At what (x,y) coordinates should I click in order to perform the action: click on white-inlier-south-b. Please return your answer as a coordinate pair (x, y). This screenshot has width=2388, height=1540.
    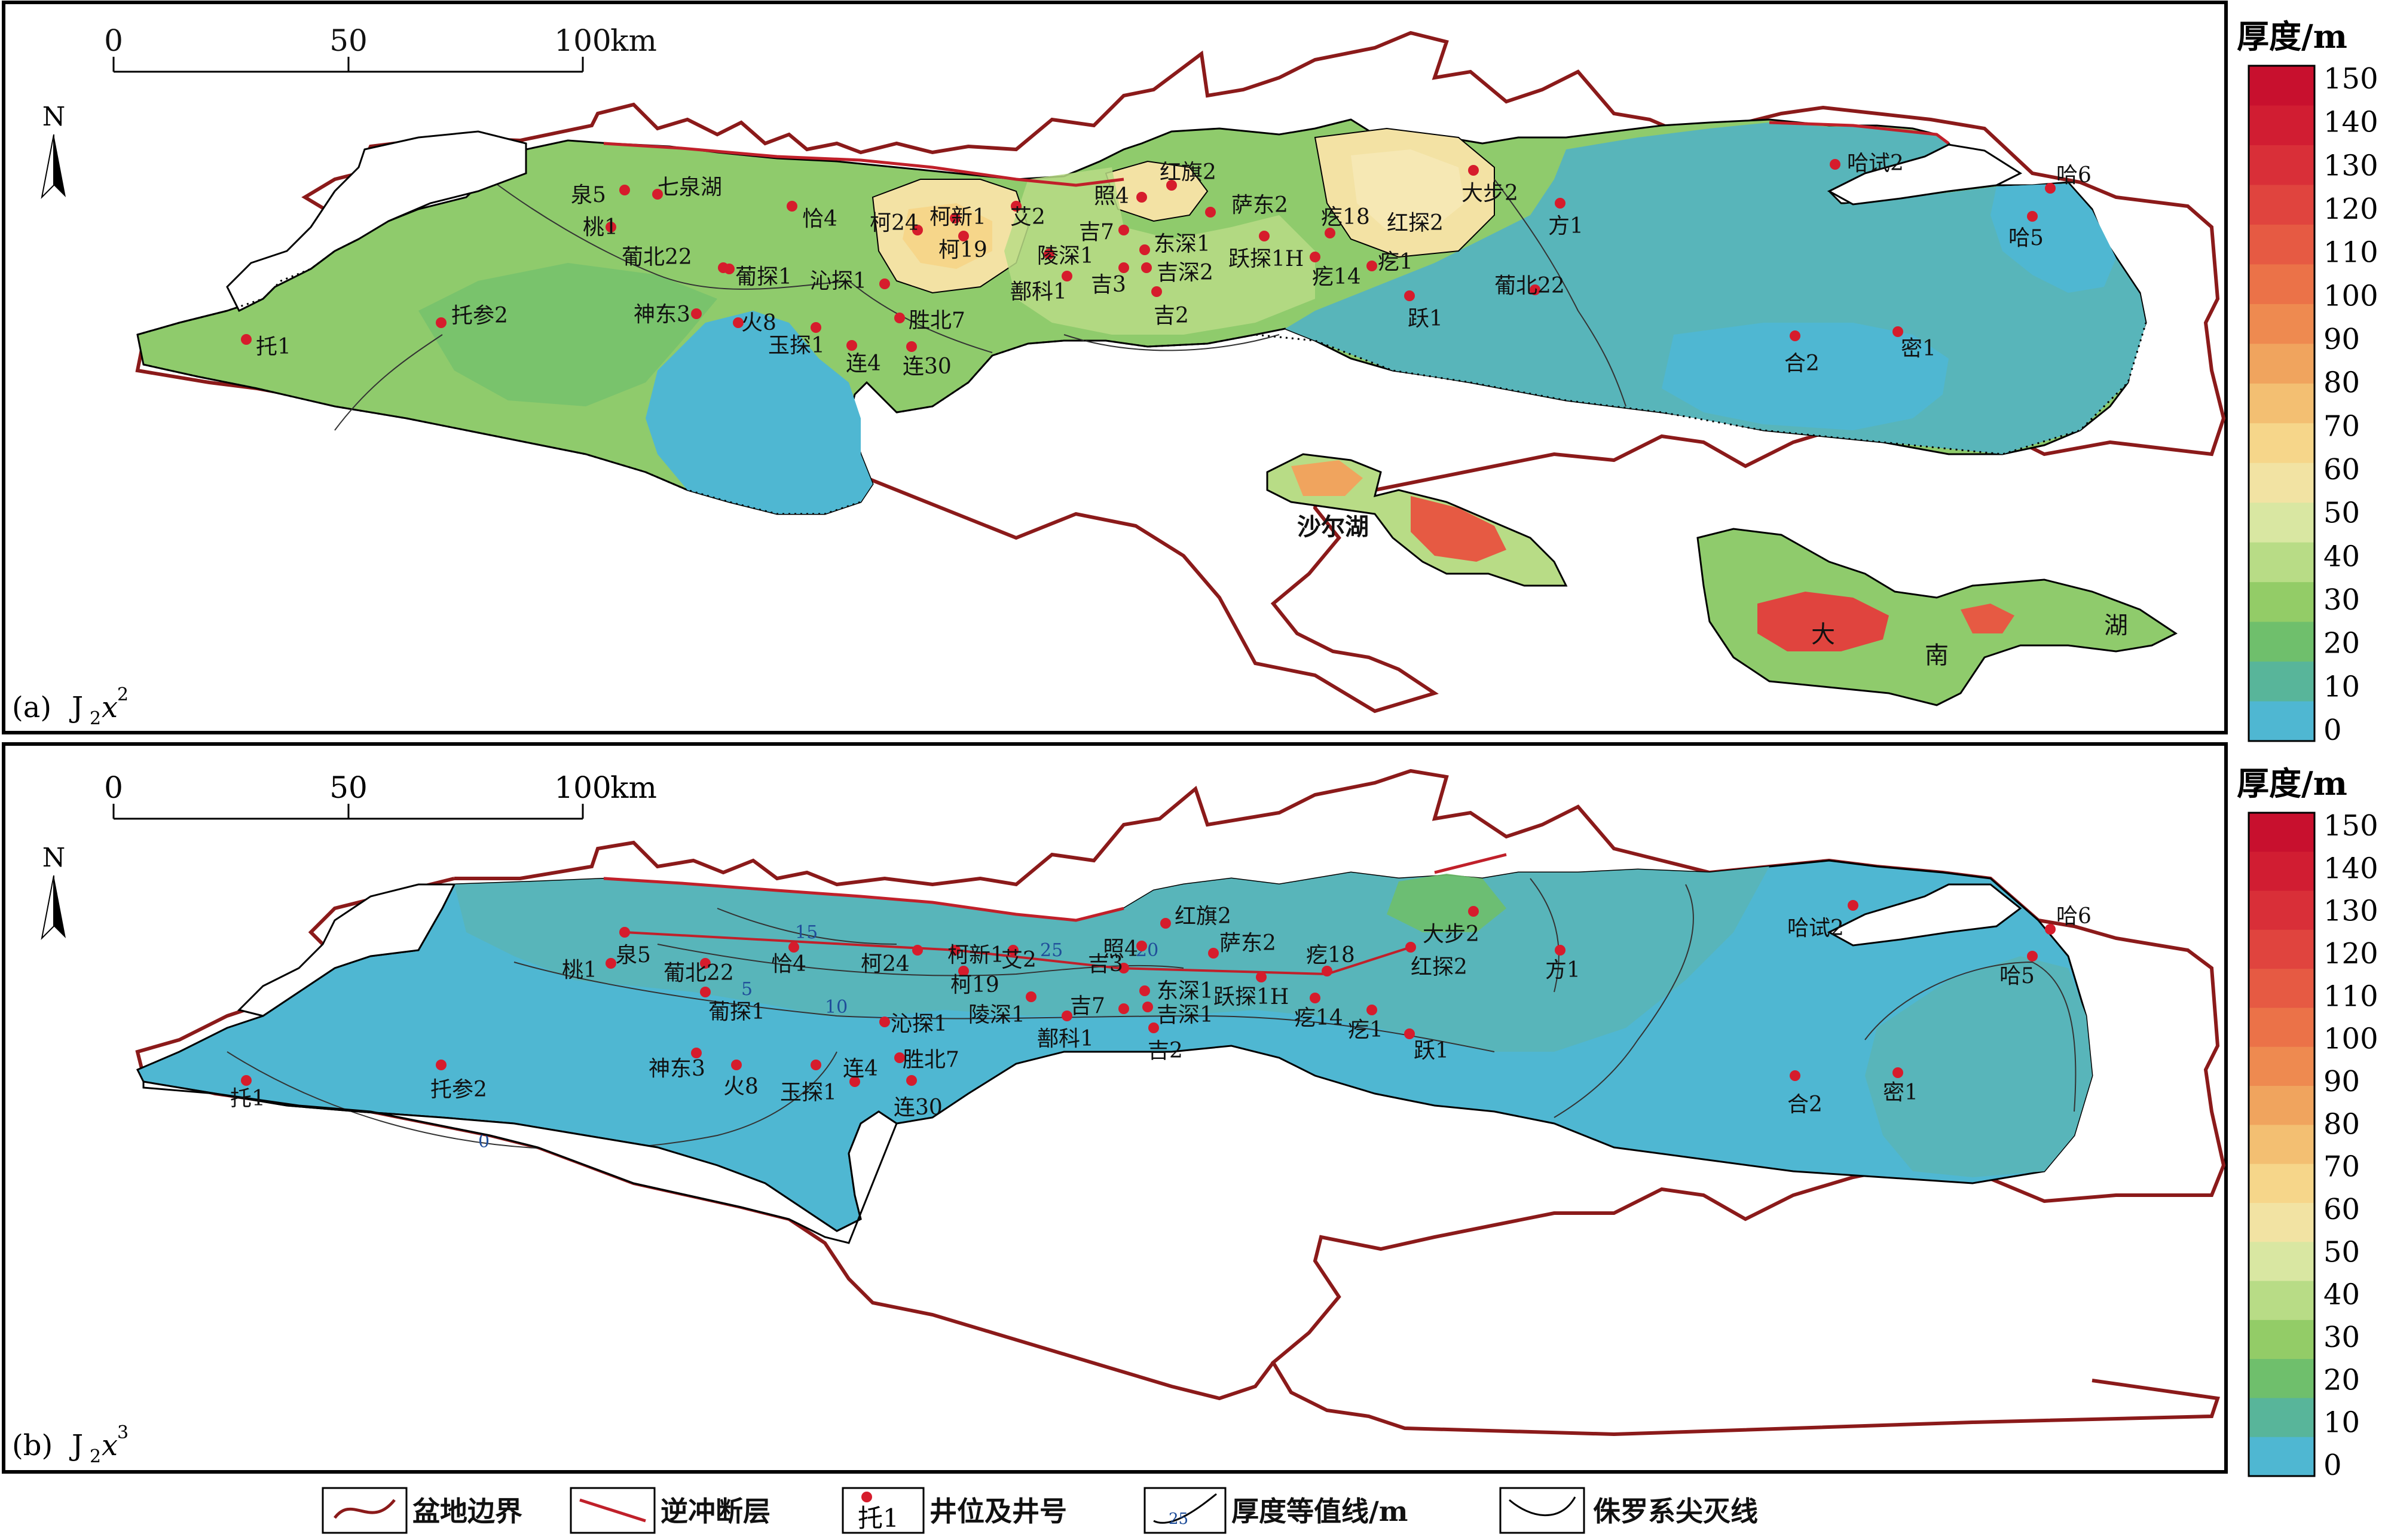
    Looking at the image, I should click on (520, 1162).